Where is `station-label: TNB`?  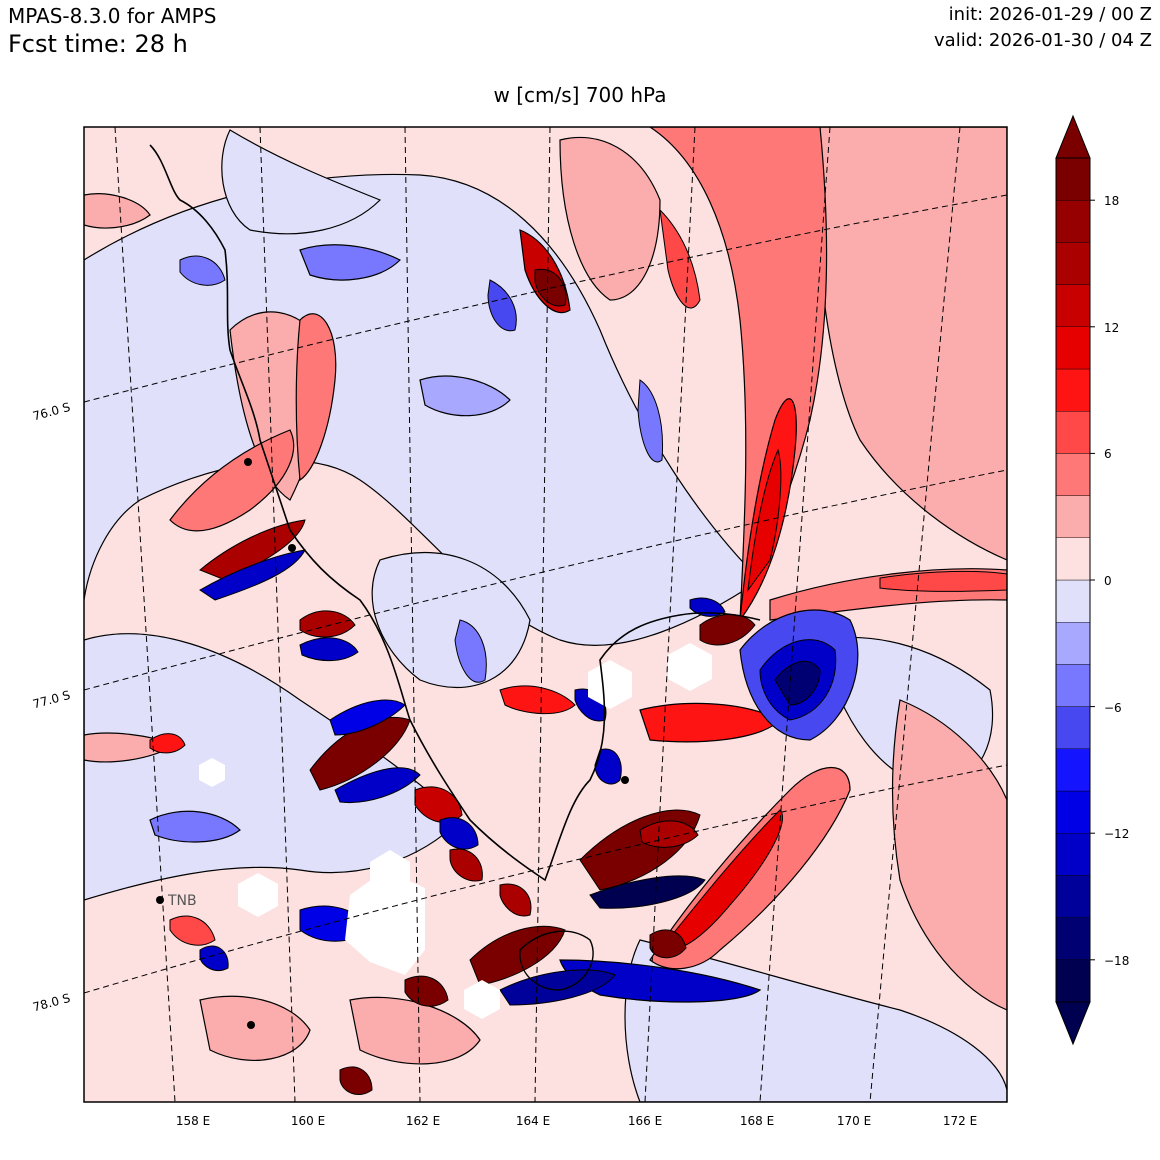 station-label: TNB is located at coordinates (182, 901).